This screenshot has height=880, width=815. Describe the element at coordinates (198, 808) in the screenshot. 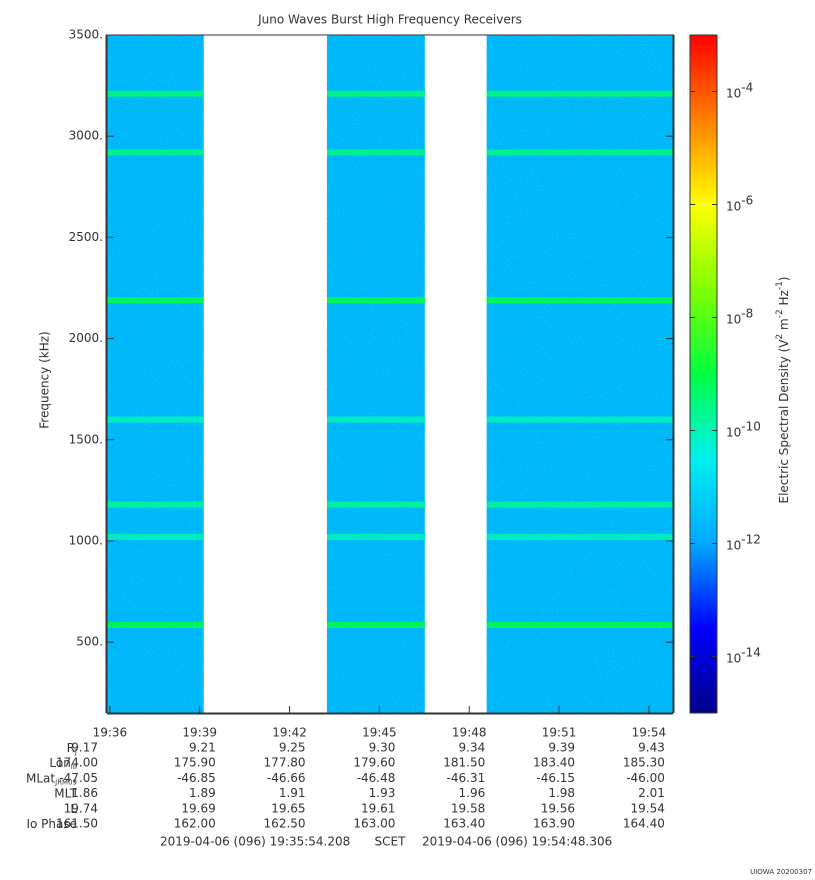

I see `ephemeris-value: 19.69` at that location.